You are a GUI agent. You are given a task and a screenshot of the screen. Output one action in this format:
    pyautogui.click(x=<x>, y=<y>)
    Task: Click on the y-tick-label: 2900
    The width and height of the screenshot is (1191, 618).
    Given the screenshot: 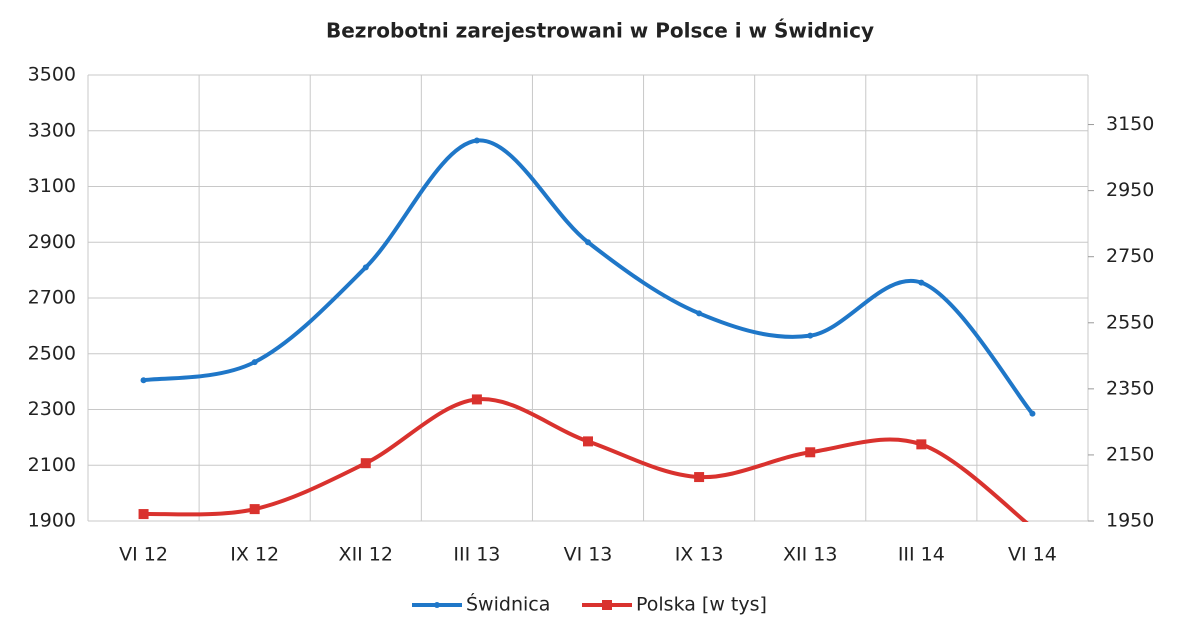 What is the action you would take?
    pyautogui.click(x=52, y=242)
    